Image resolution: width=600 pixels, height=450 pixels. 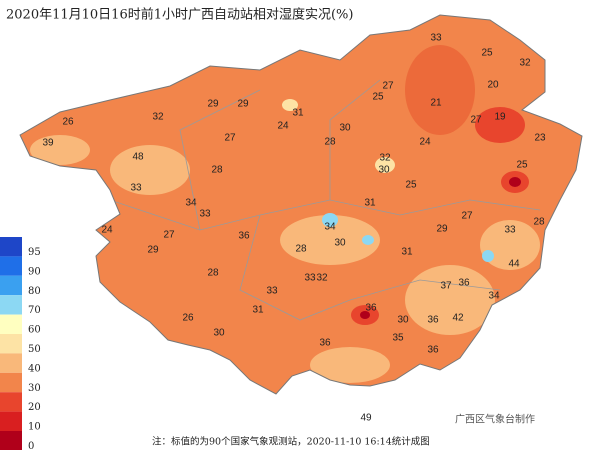 What do you see at coordinates (436, 103) in the screenshot?
I see `station-value: 21` at bounding box center [436, 103].